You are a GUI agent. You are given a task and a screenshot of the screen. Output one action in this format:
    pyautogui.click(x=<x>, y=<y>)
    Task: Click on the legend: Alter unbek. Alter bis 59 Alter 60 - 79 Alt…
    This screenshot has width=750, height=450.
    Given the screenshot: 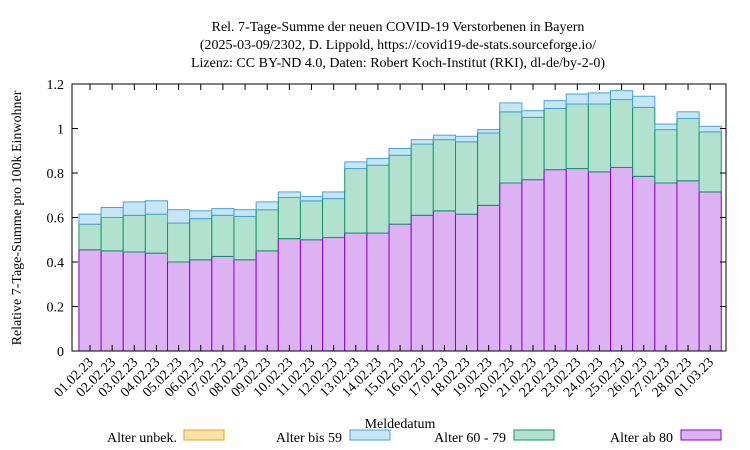 What is the action you would take?
    pyautogui.click(x=414, y=437)
    